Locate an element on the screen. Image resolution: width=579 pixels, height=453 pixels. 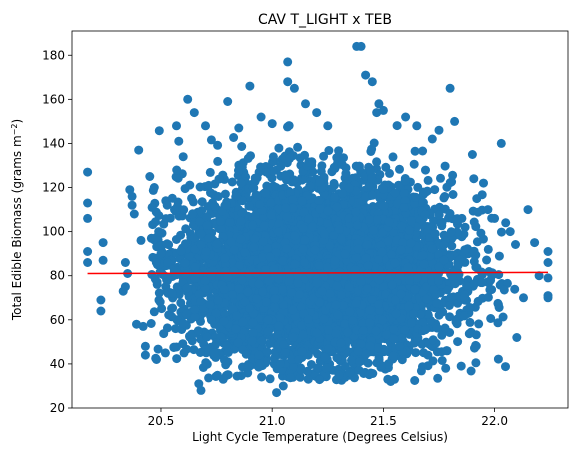
chart-title: CAV T_LIGHT x TEB is located at coordinates (325, 20).